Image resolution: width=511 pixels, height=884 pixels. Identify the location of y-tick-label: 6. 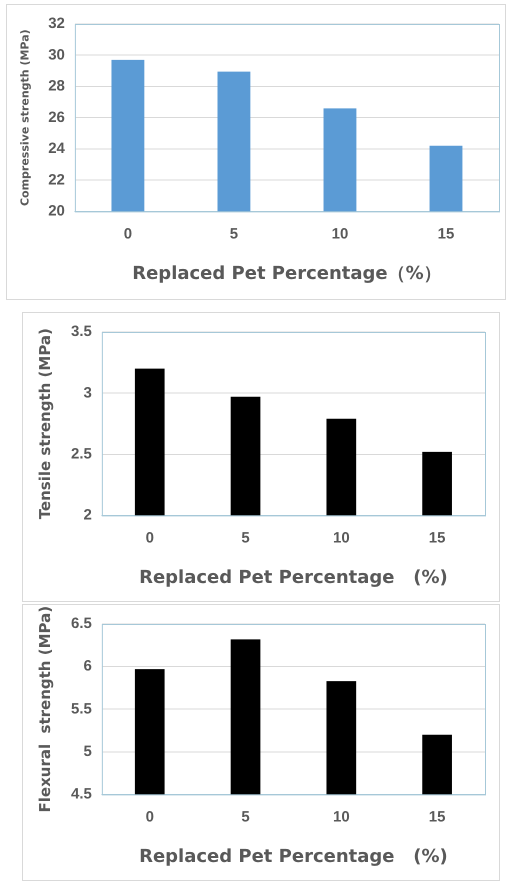
(88, 666).